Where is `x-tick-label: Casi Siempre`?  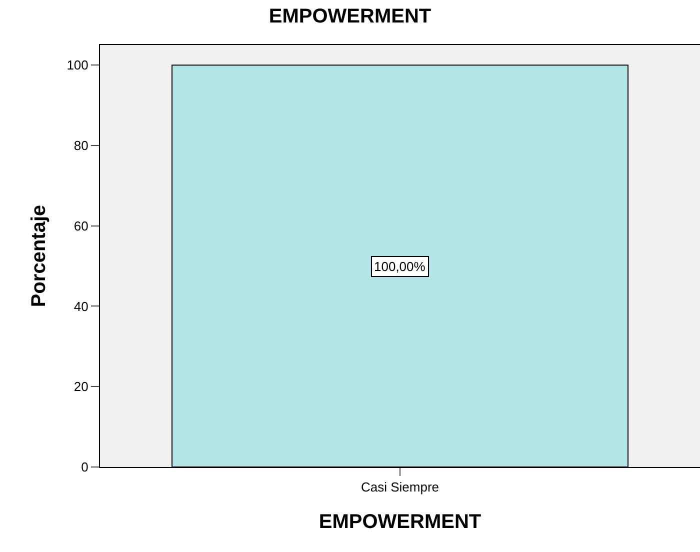
x-tick-label: Casi Siempre is located at coordinates (400, 487).